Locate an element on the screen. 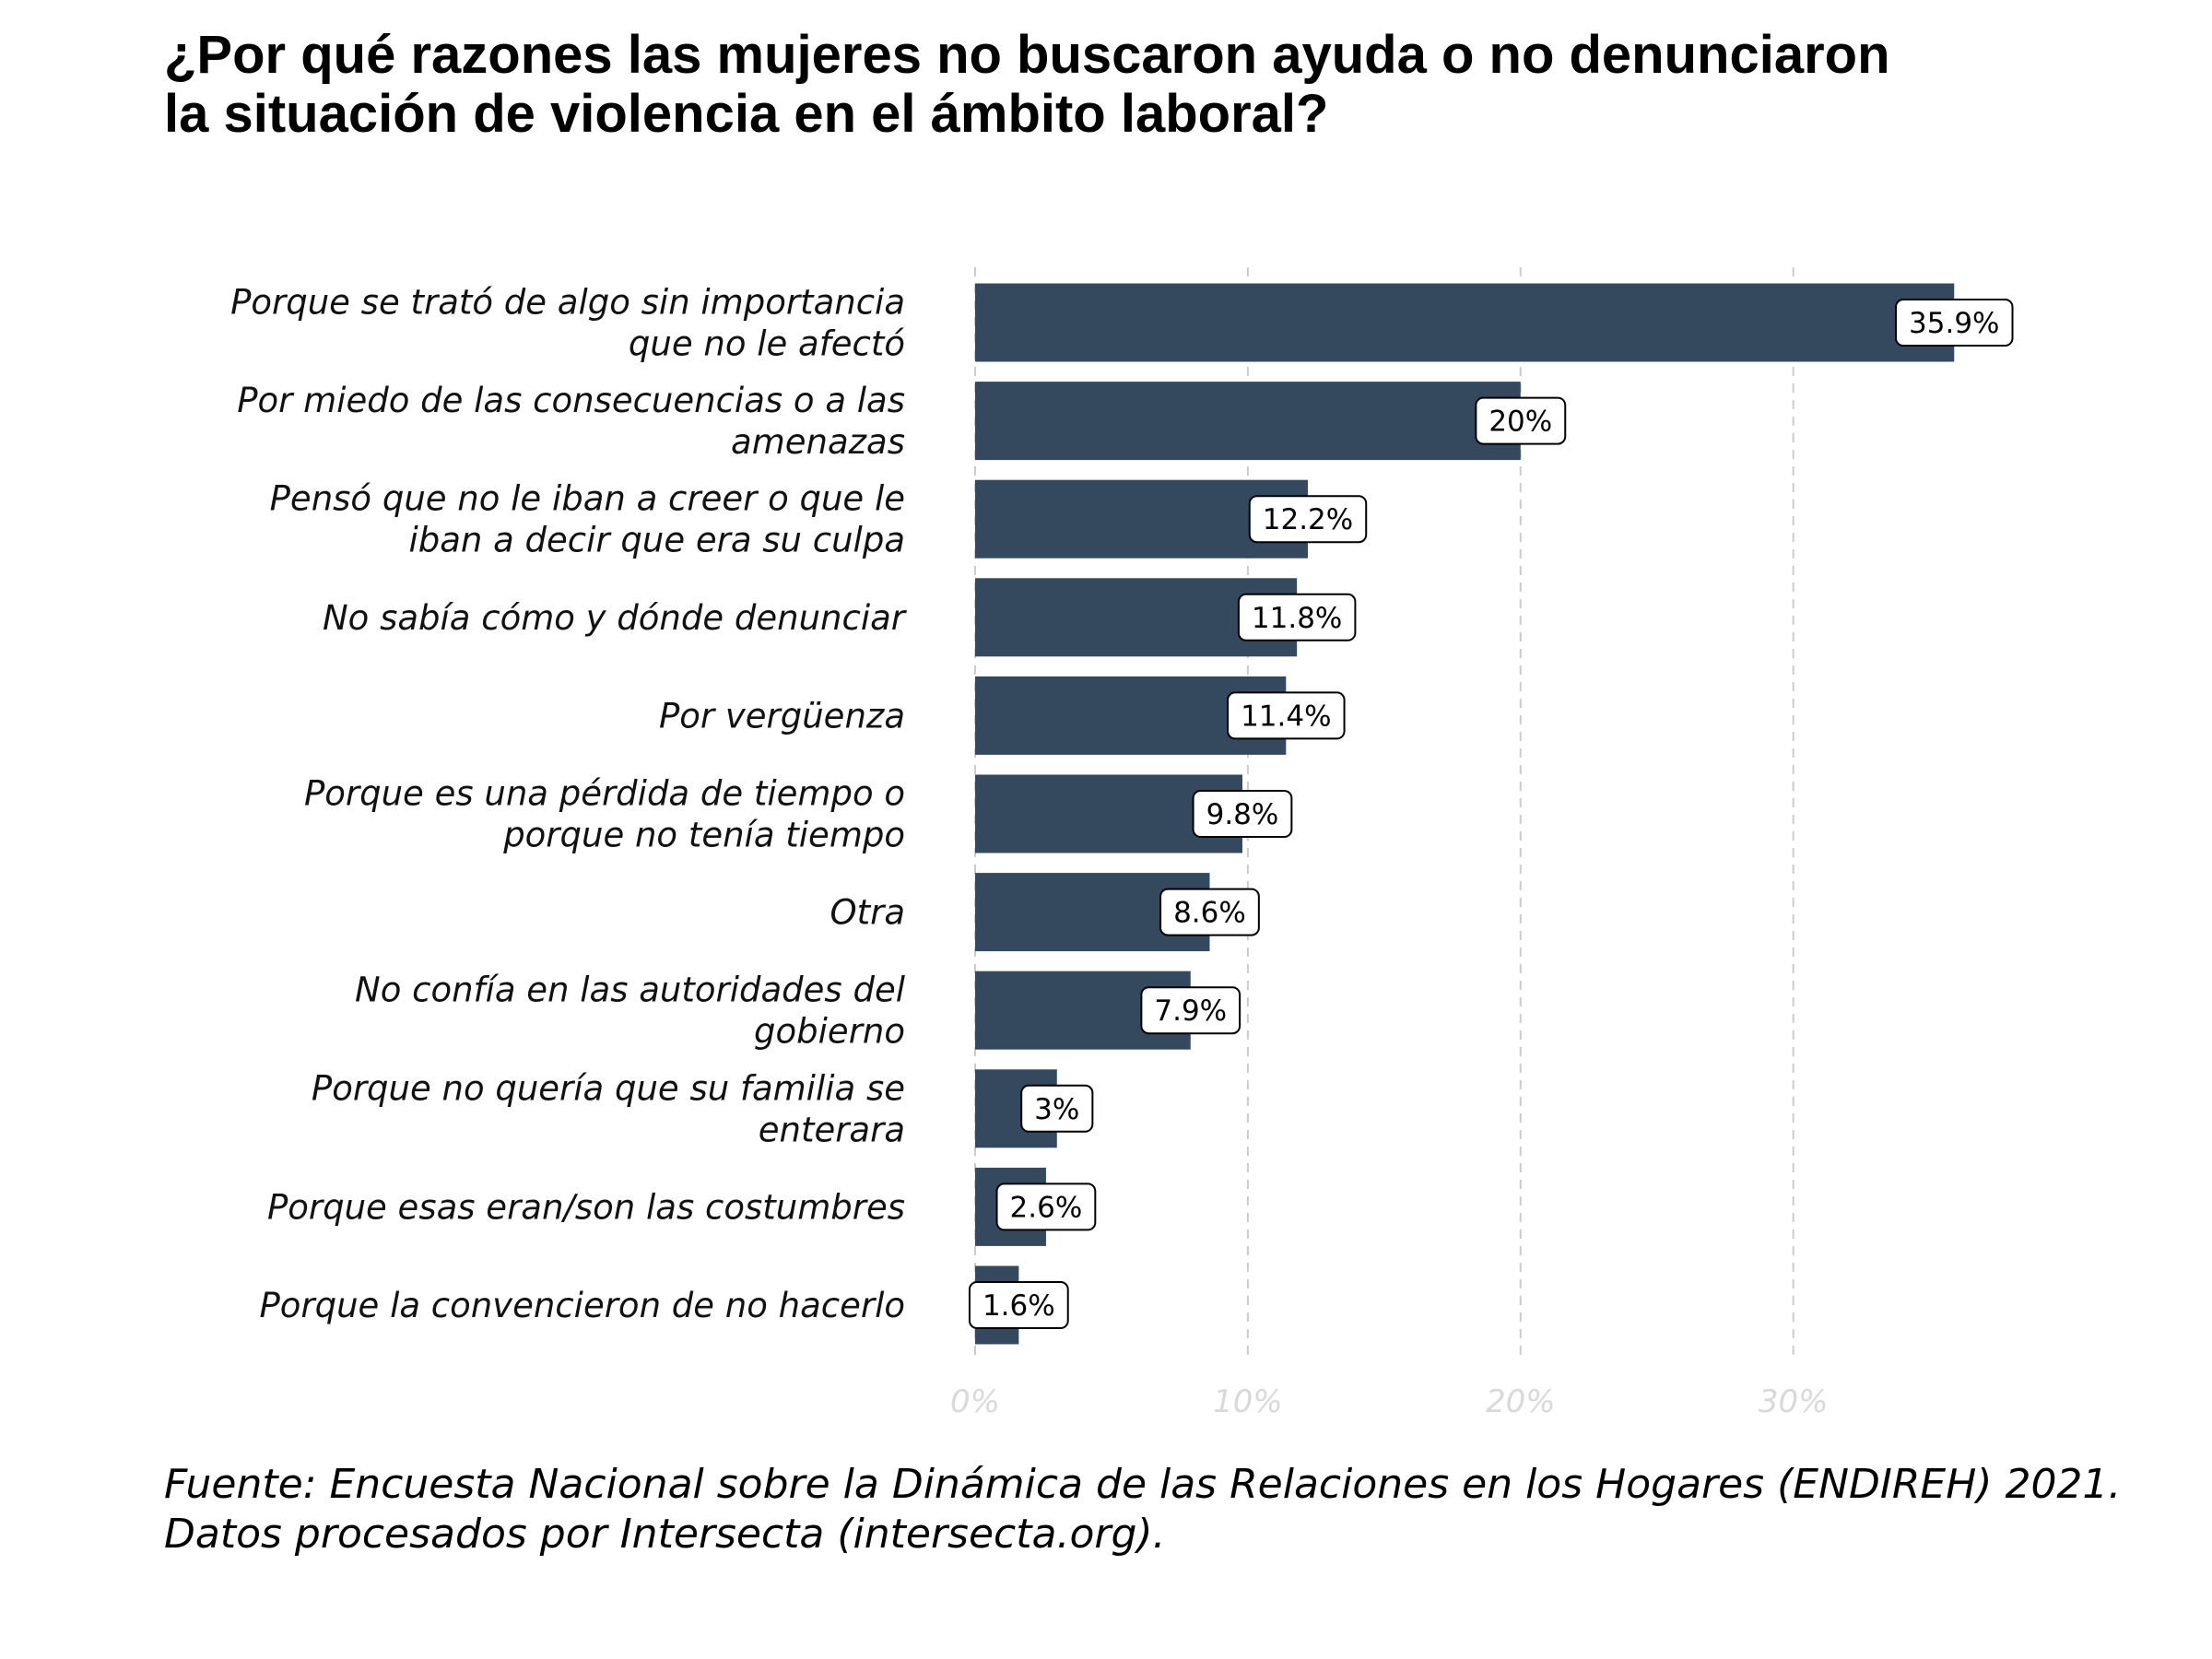 The height and width of the screenshot is (1659, 2212). category-label: Porque se trató de algo sin importancia is located at coordinates (567, 303).